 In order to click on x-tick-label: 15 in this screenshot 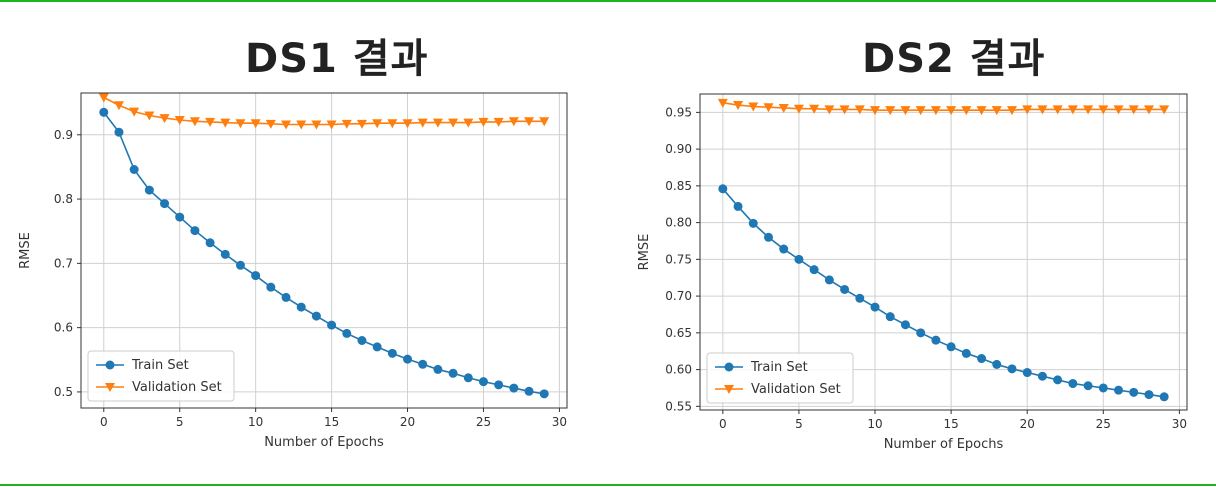, I will do `click(331, 422)`.